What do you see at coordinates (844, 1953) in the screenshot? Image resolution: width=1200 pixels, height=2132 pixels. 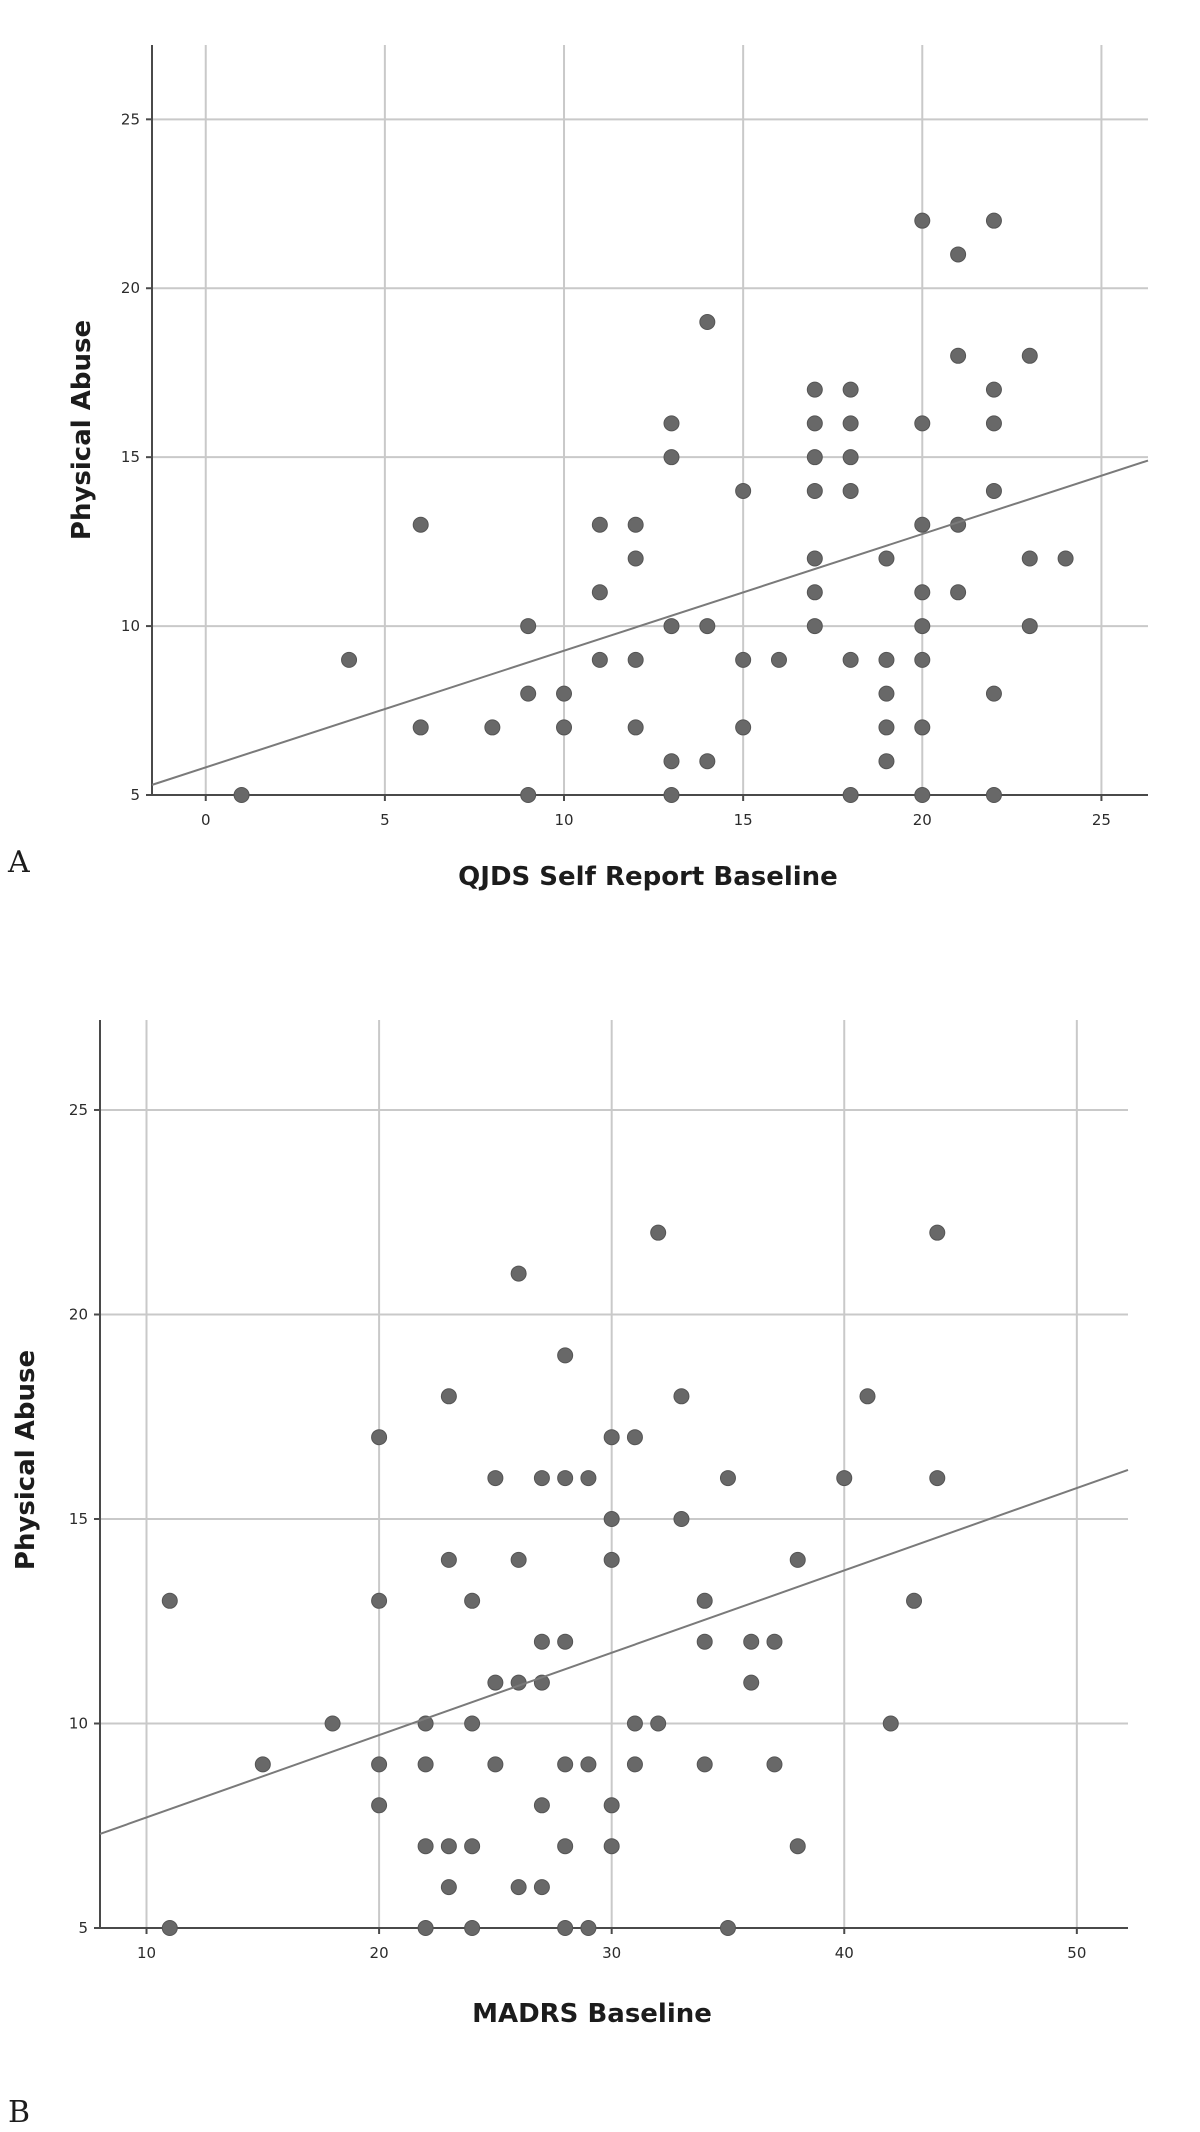 I see `x-tick-label: 40` at bounding box center [844, 1953].